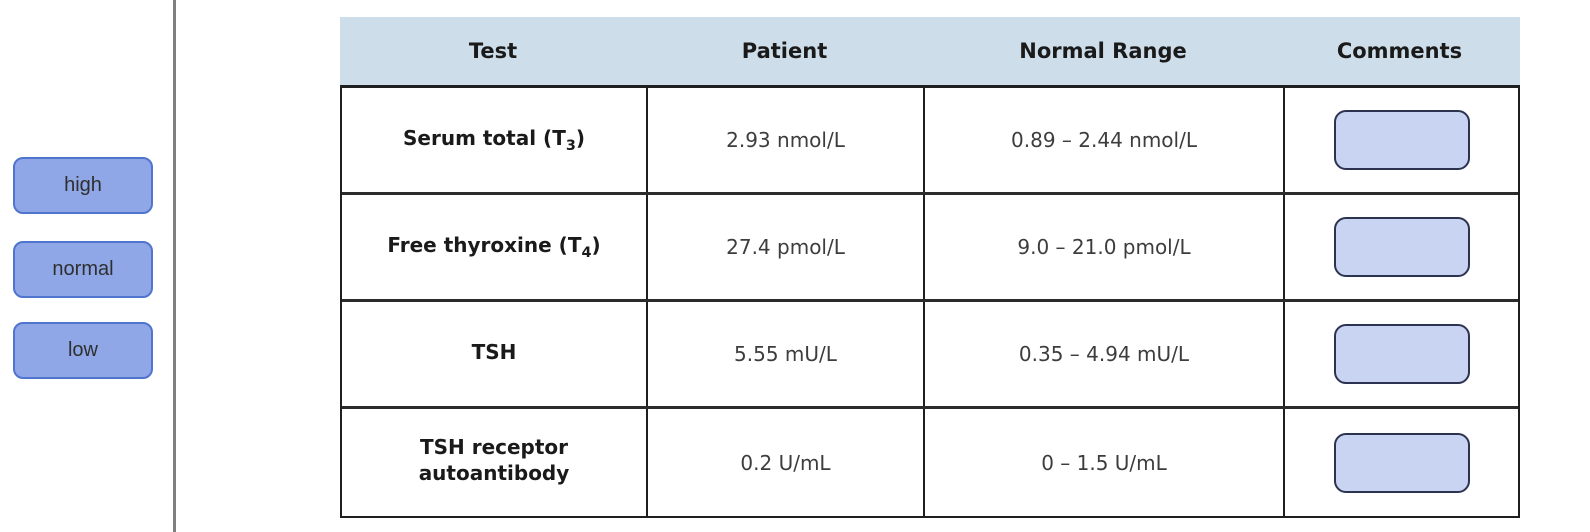 The height and width of the screenshot is (532, 1590). I want to click on patient-value-cell: 5.55 mU/L, so click(786, 354).